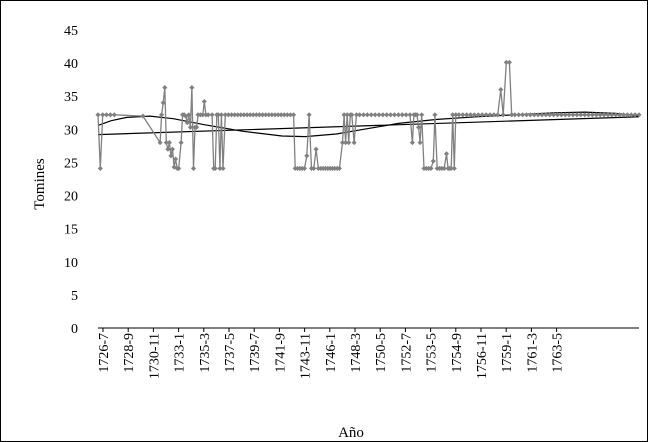  What do you see at coordinates (71, 180) in the screenshot?
I see `y-tick-labels: 0 5 10 15 20 25 30 35 40 45` at bounding box center [71, 180].